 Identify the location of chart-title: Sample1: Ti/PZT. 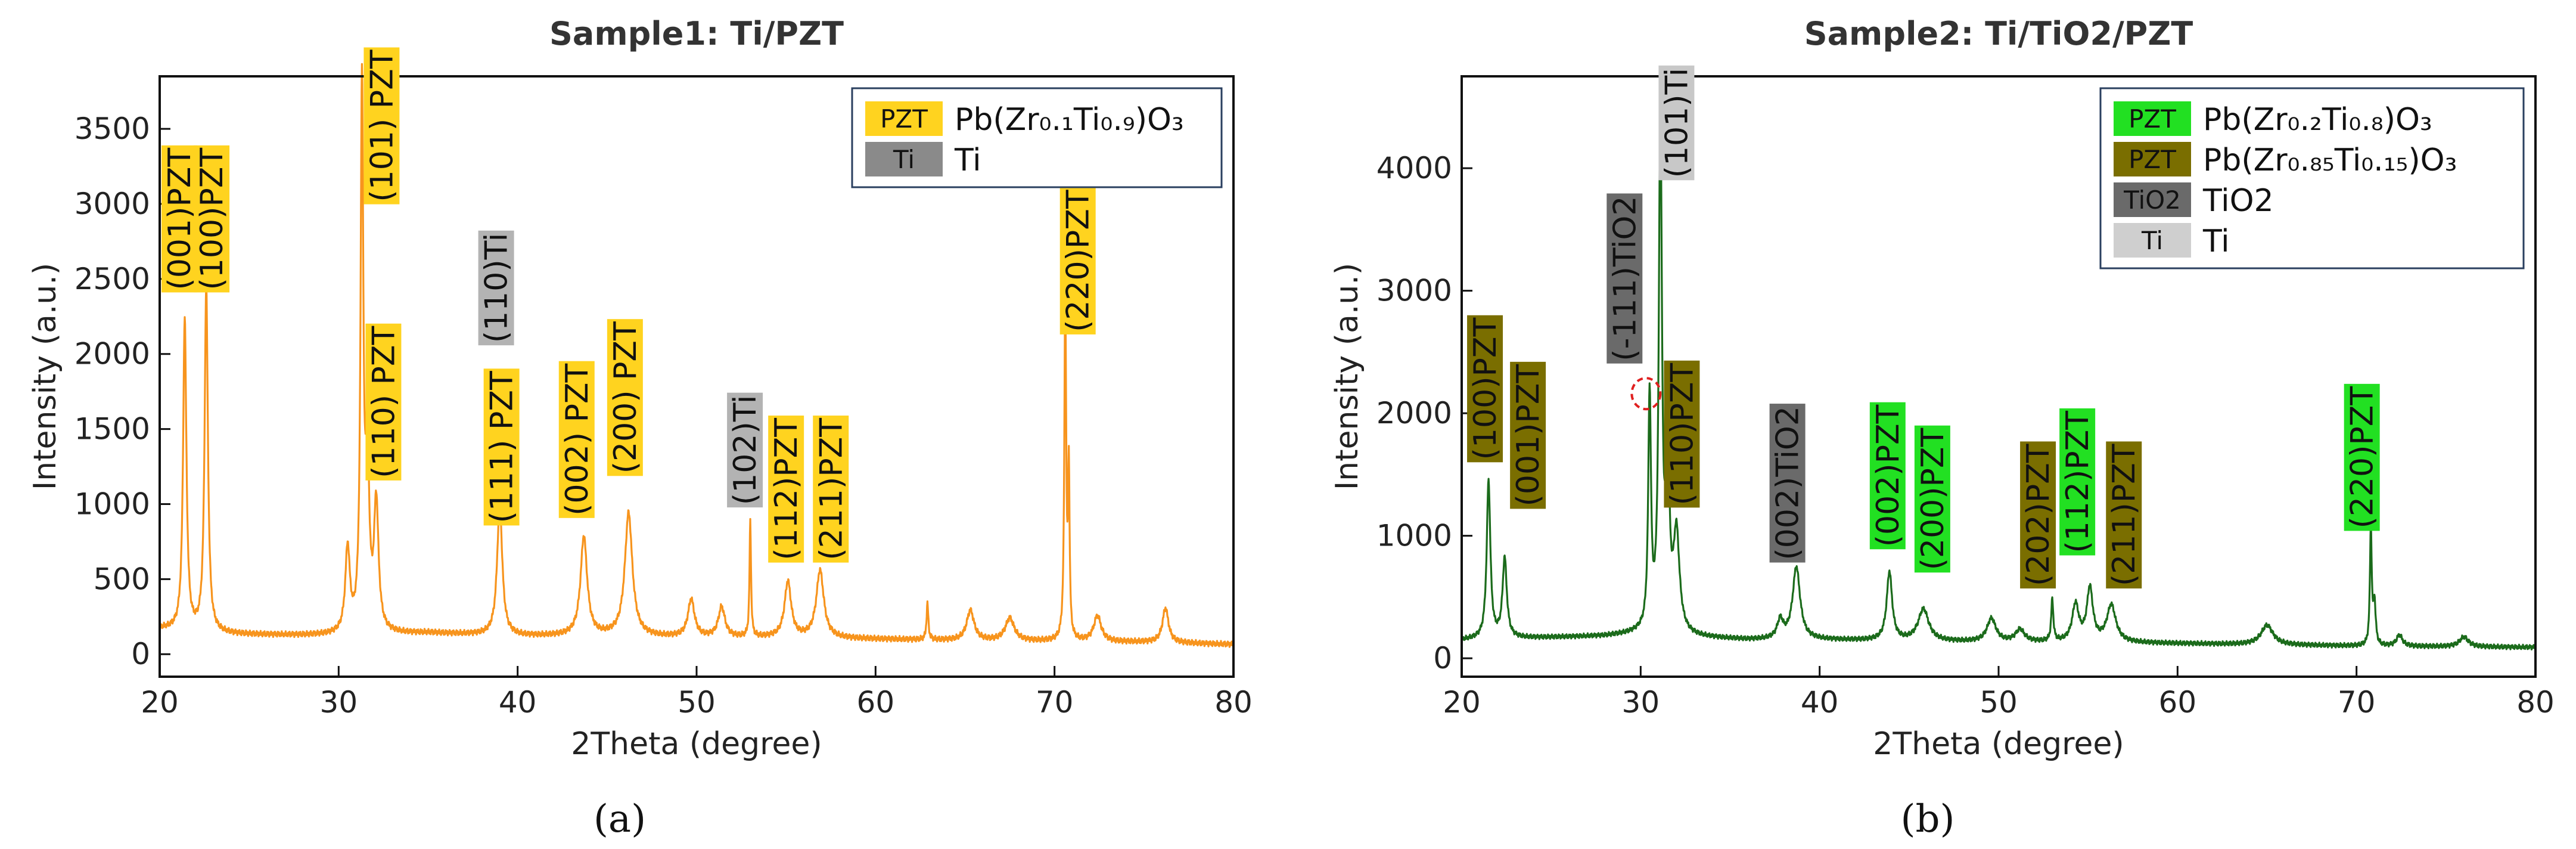
(696, 33).